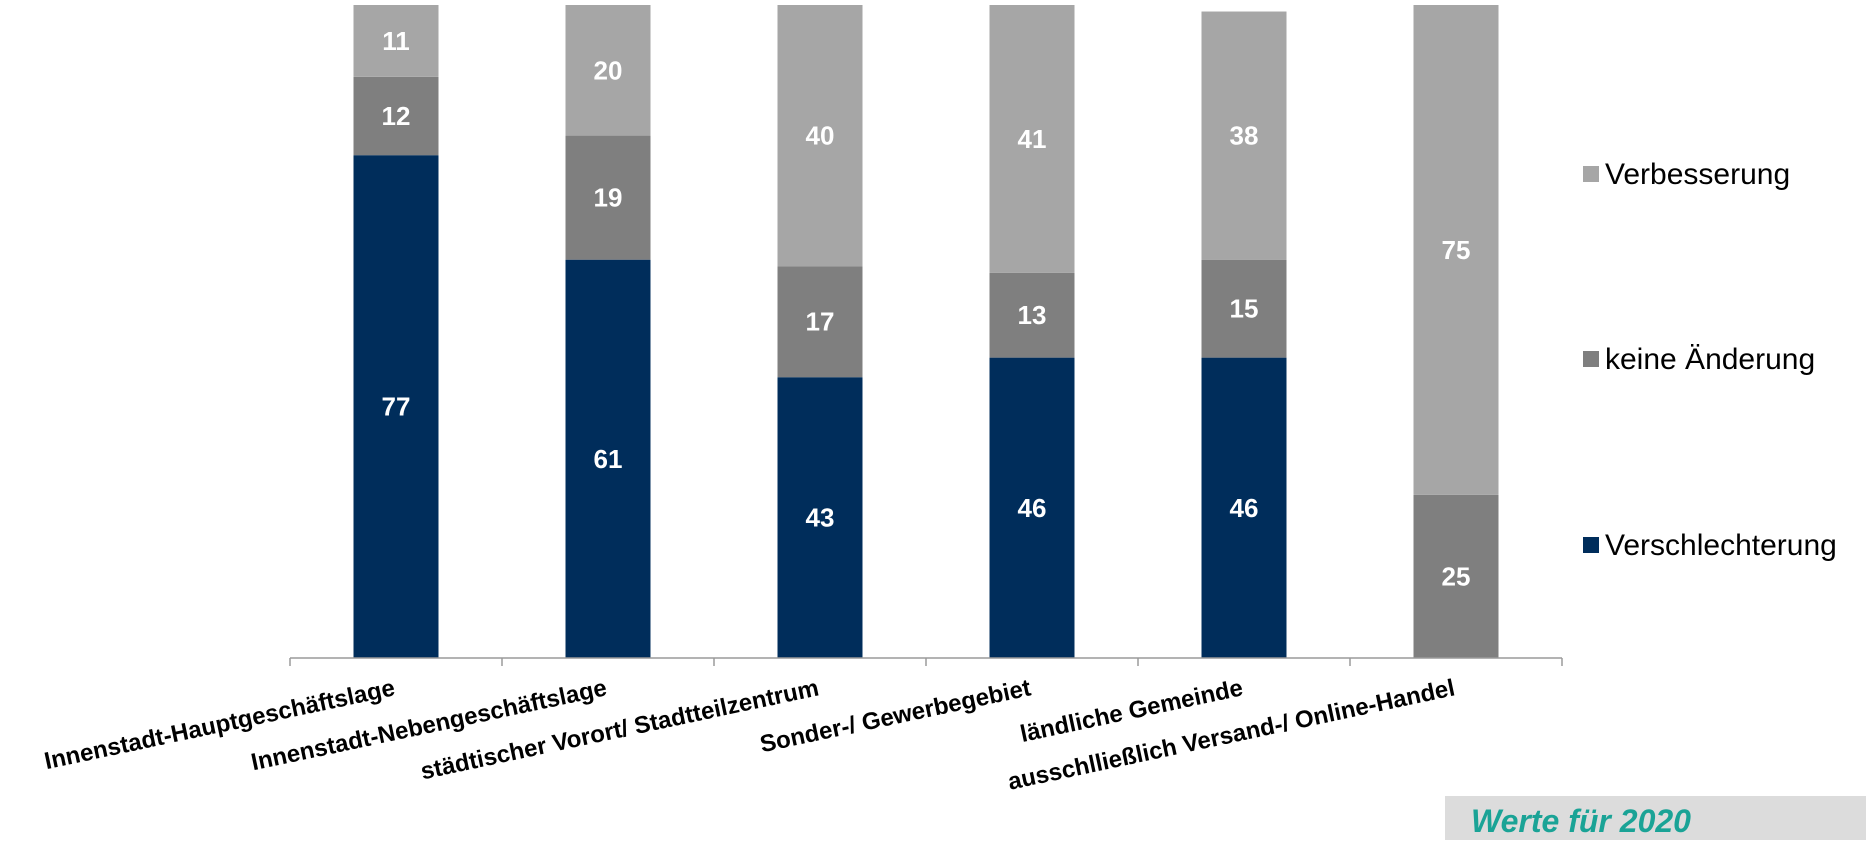  Describe the element at coordinates (219, 724) in the screenshot. I see `x-tick-label: Innenstadt-Hauptgeschäftslage` at that location.